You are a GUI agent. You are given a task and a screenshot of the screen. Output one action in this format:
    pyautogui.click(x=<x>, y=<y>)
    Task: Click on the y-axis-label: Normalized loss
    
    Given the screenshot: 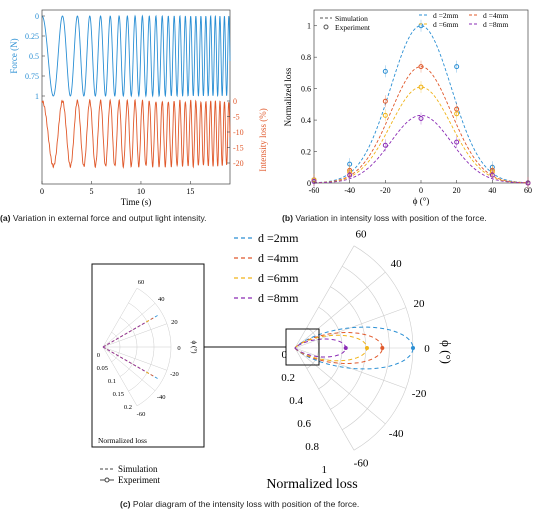 What is the action you would take?
    pyautogui.click(x=288, y=96)
    